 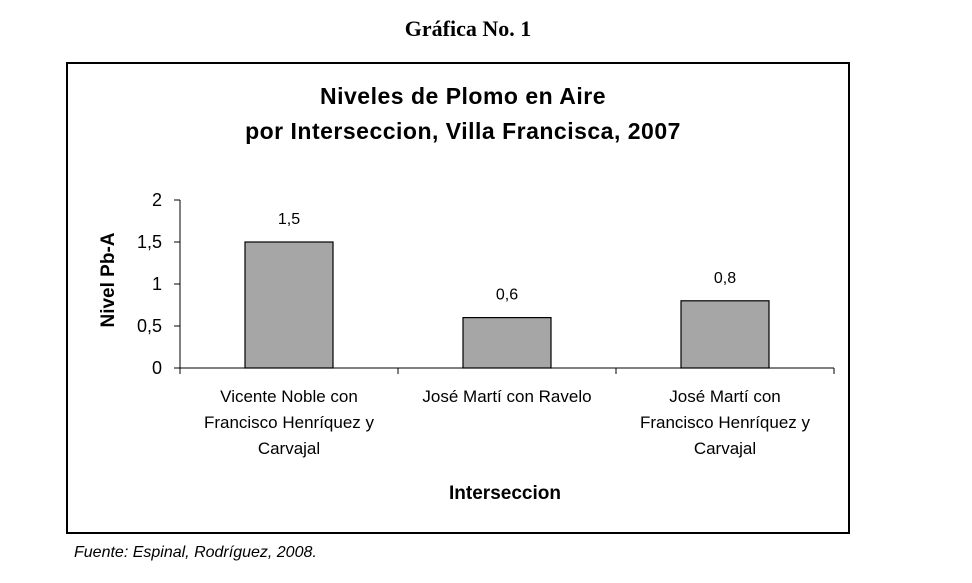 I want to click on y-tick-label: 1,5, so click(x=149, y=242).